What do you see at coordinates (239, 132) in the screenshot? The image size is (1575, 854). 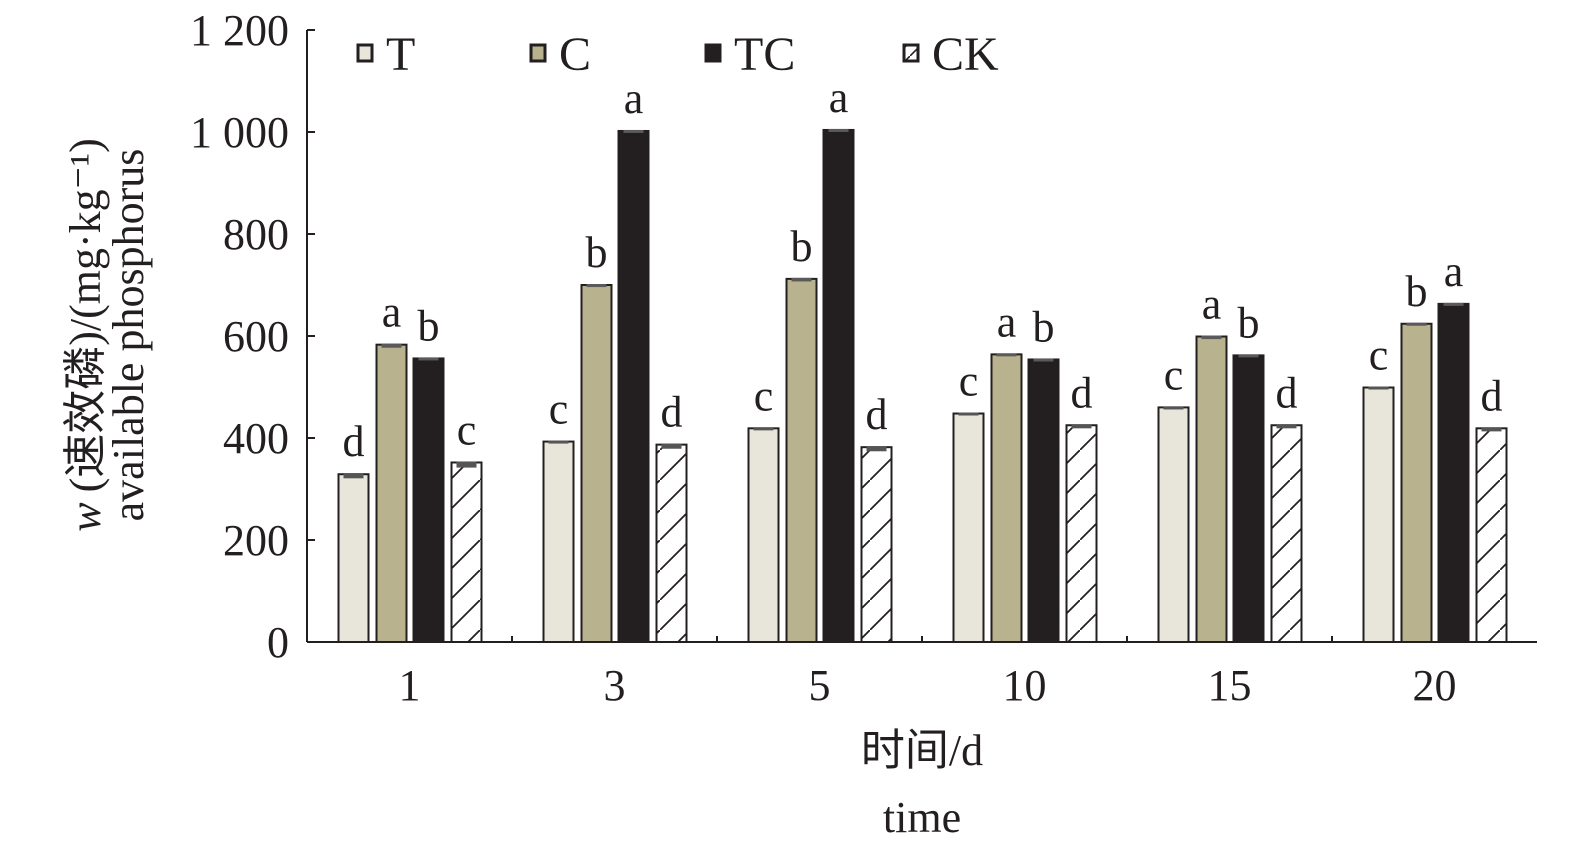 I see `y-tick-label: 1 000` at bounding box center [239, 132].